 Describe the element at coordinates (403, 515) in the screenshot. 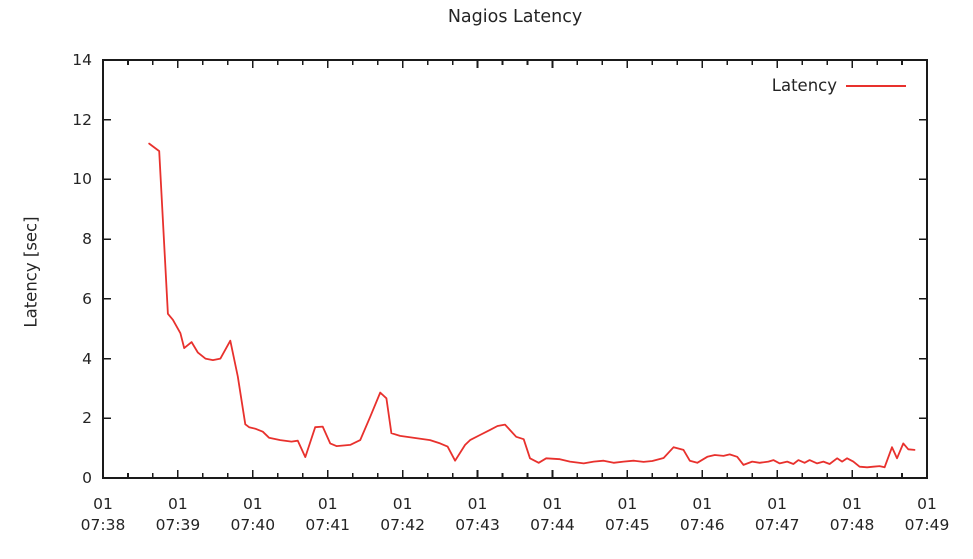

I see `x-tick-label: 01 07:42` at that location.